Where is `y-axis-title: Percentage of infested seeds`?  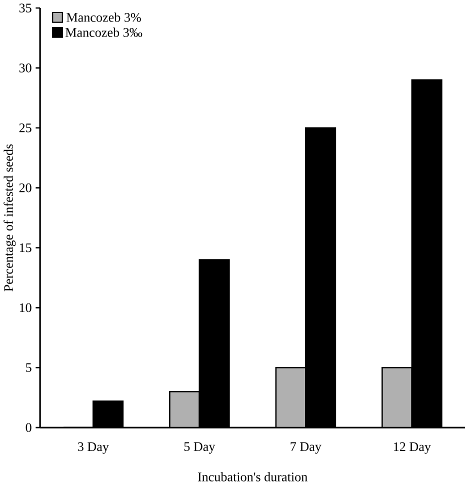 y-axis-title: Percentage of infested seeds is located at coordinates (10, 218).